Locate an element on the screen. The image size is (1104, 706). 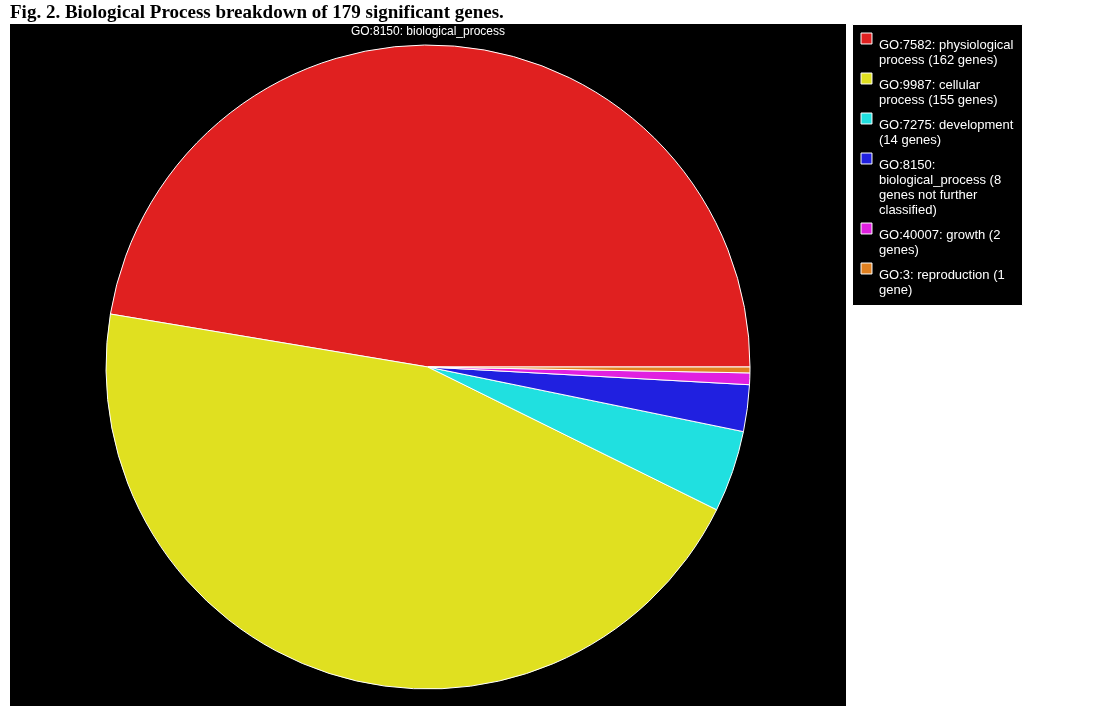
chart-title: Fig. 2. Biological Process breakdown of 179 significant genes. is located at coordinates (257, 11).